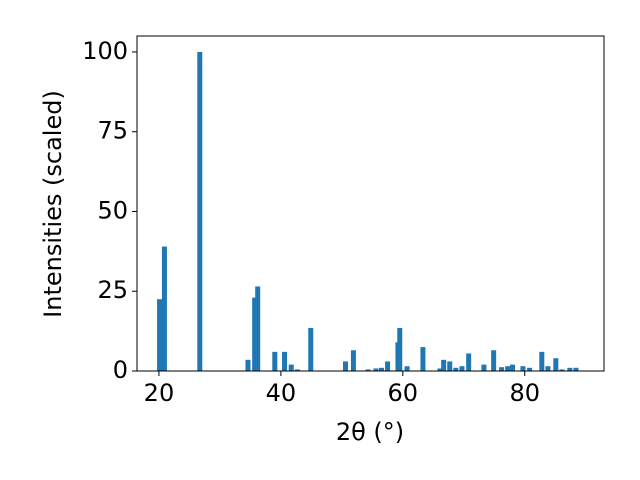 The width and height of the screenshot is (640, 480). What do you see at coordinates (524, 393) in the screenshot?
I see `x-tick-label: 80` at bounding box center [524, 393].